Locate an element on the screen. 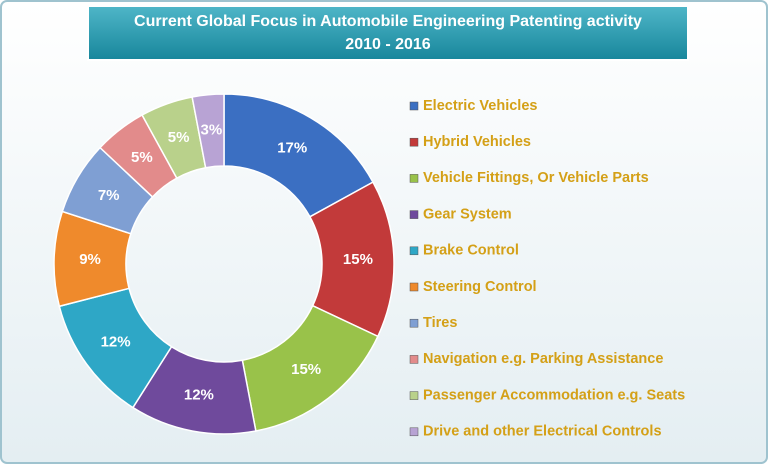 This screenshot has height=469, width=768. chart-subtitle: 2010 - 2016 is located at coordinates (388, 44).